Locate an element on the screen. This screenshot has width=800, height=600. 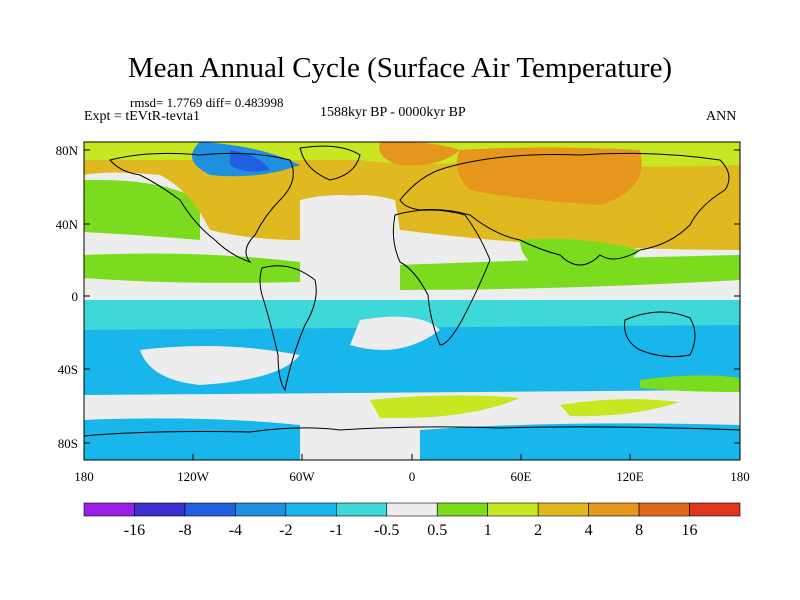
colorbar-label: 16 is located at coordinates (690, 530).